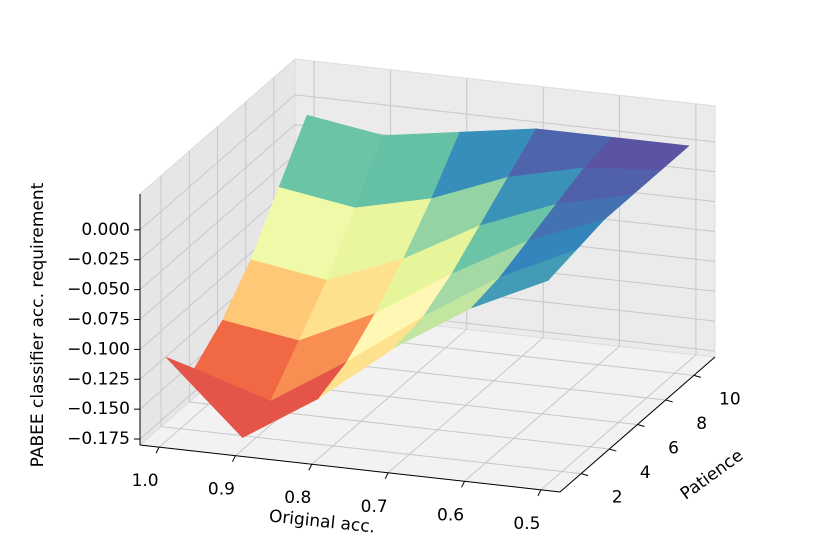 This screenshot has height=552, width=831. What do you see at coordinates (673, 449) in the screenshot?
I see `y-tick-label: 6` at bounding box center [673, 449].